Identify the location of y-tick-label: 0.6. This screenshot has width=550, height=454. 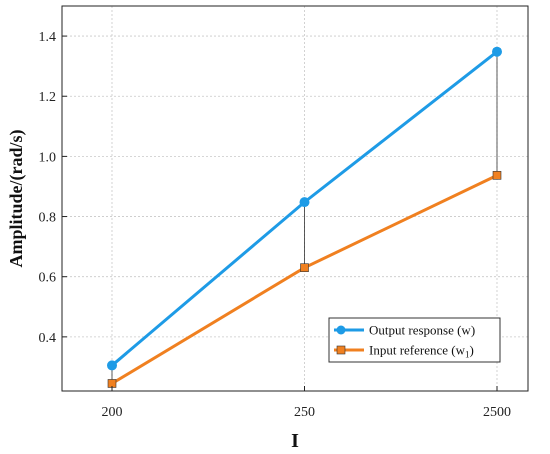
(48, 278).